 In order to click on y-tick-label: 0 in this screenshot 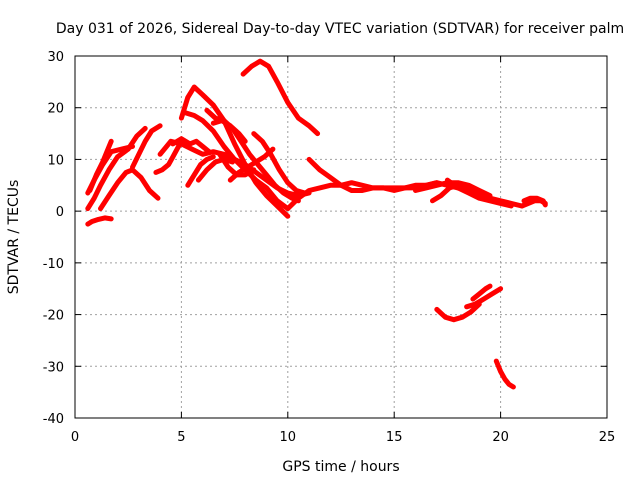, I will do `click(60, 212)`.